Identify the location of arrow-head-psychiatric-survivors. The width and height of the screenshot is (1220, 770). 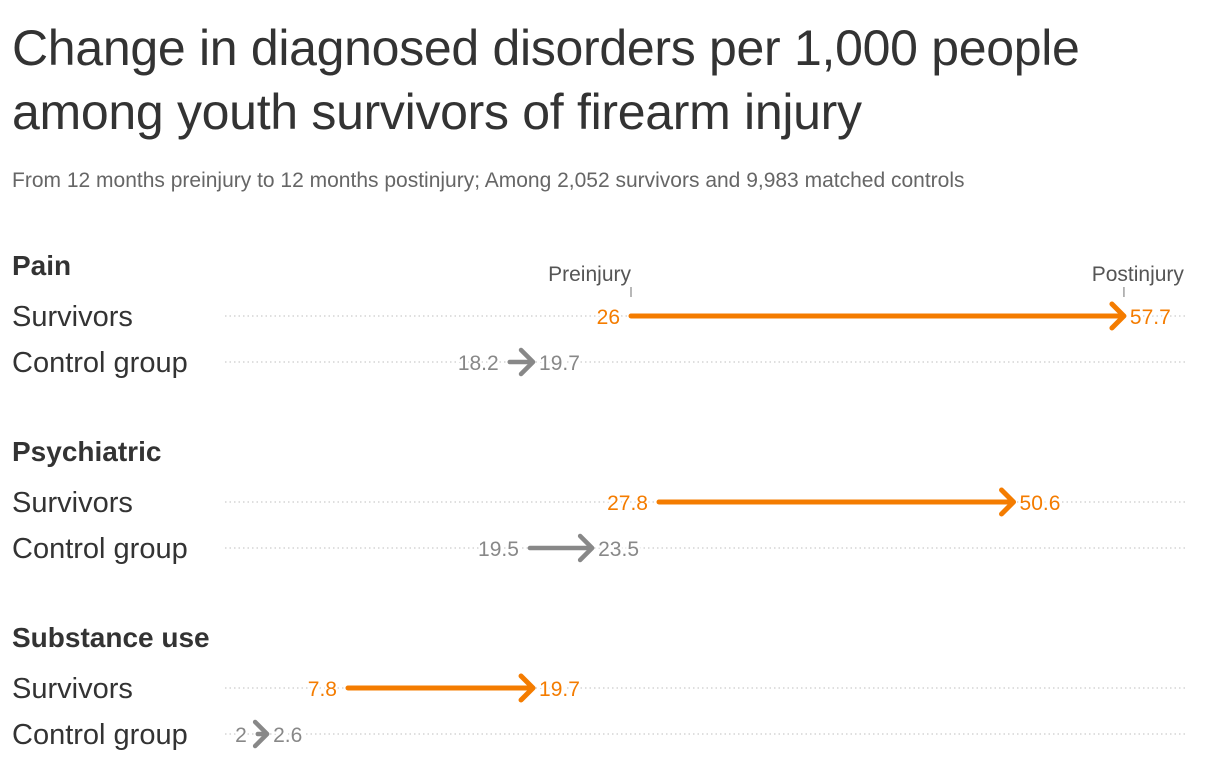
(1008, 502).